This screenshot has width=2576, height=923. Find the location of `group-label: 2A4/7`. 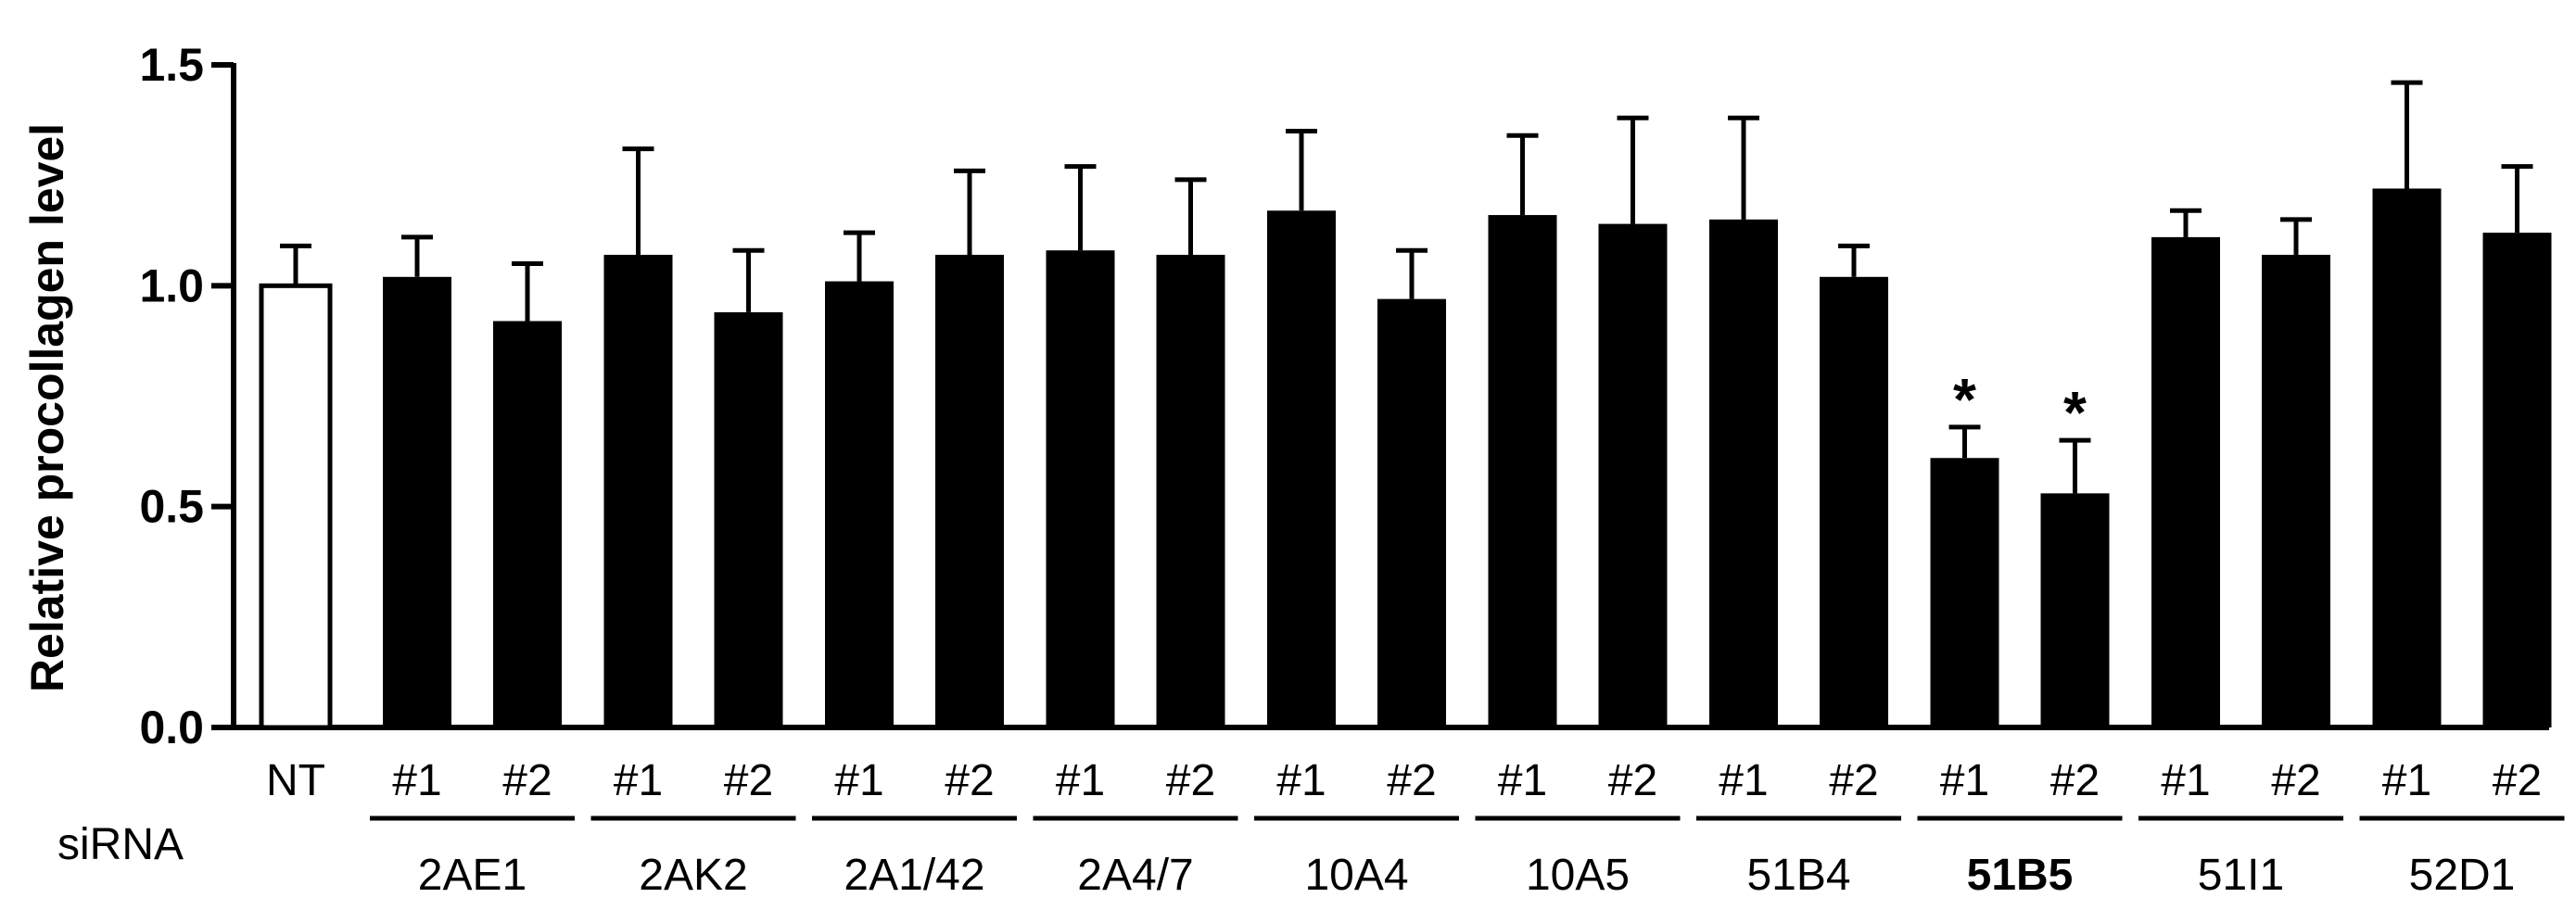

group-label: 2A4/7 is located at coordinates (1135, 875).